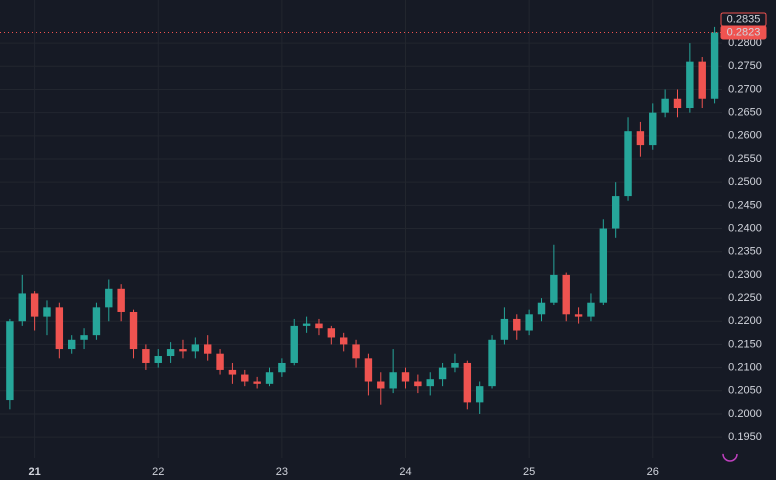  What do you see at coordinates (34, 472) in the screenshot?
I see `x-tick-label: 21` at bounding box center [34, 472].